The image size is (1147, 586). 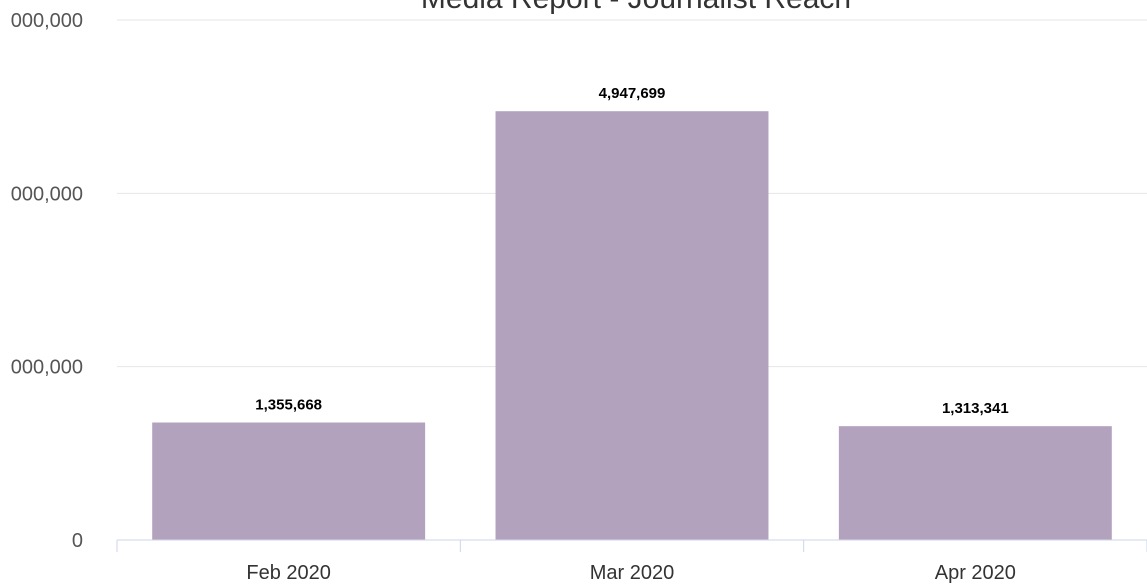 I want to click on x-tick-label: Apr 2020, so click(x=975, y=573).